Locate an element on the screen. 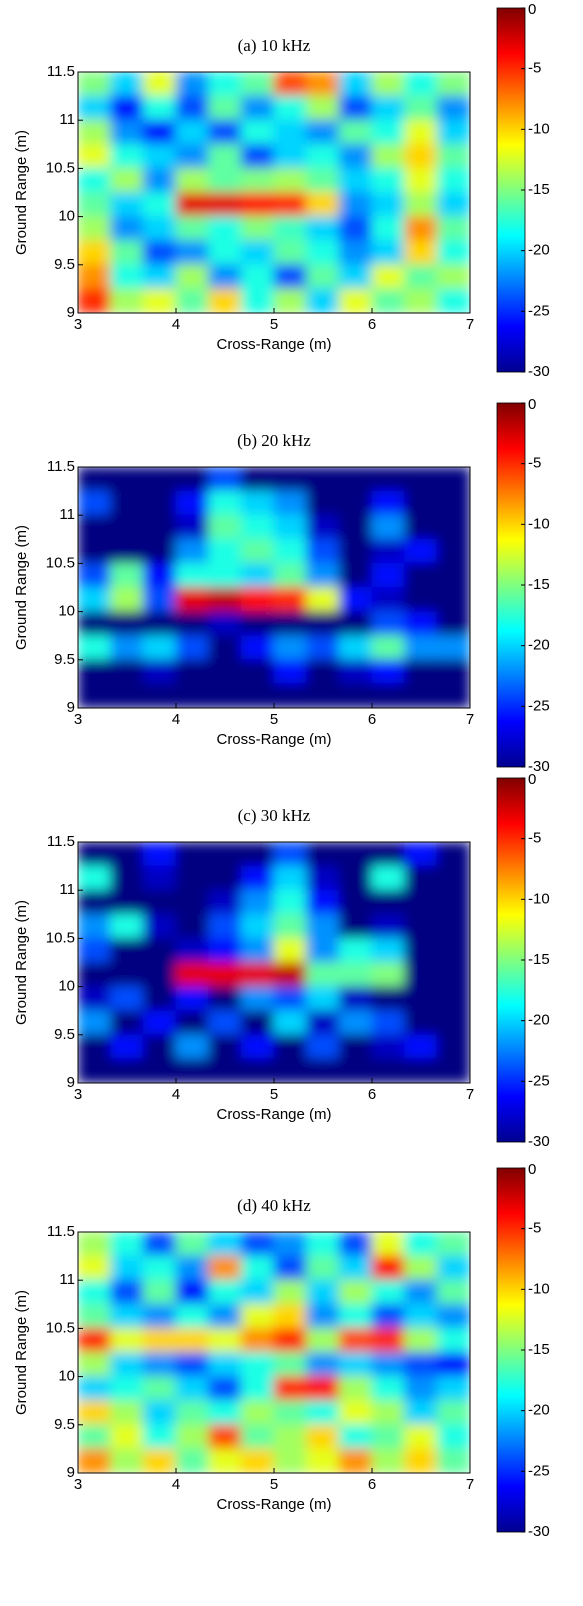 This screenshot has width=583, height=1606. colorbar-tick-label: -5 is located at coordinates (534, 463).